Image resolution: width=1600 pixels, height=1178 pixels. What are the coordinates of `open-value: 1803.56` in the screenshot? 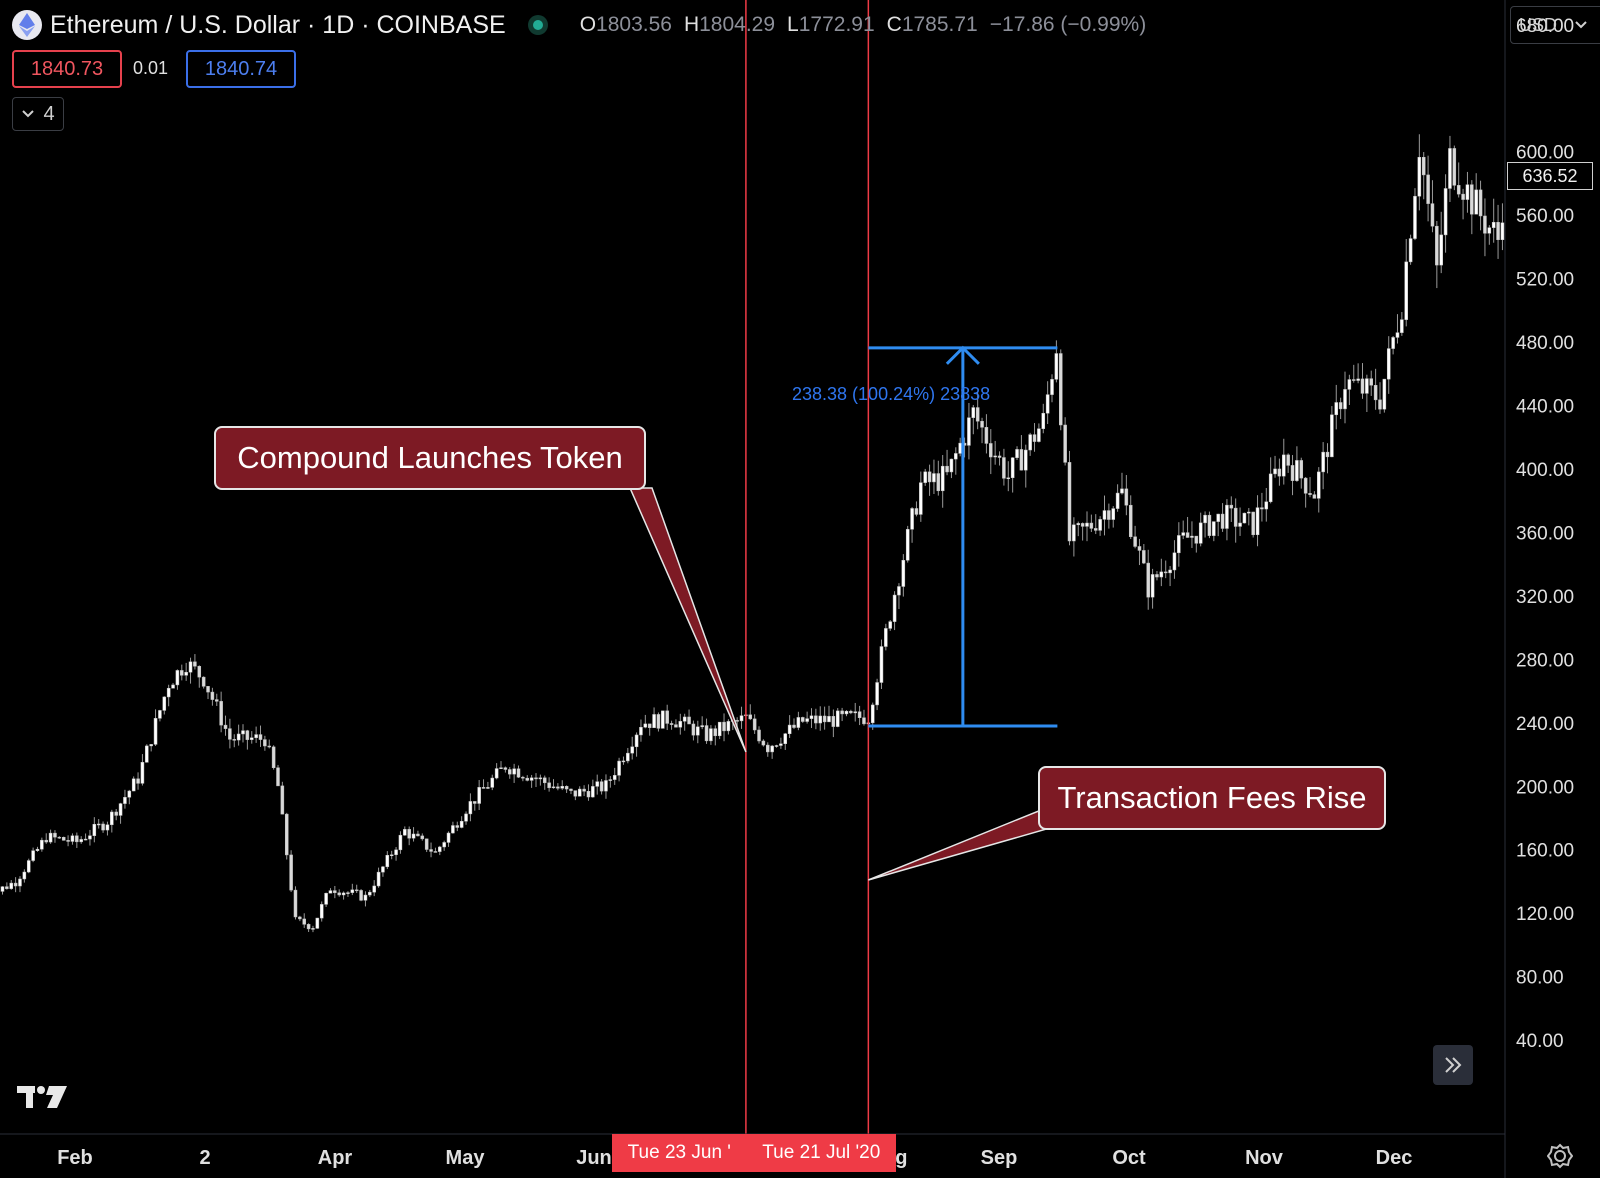 It's located at (634, 24).